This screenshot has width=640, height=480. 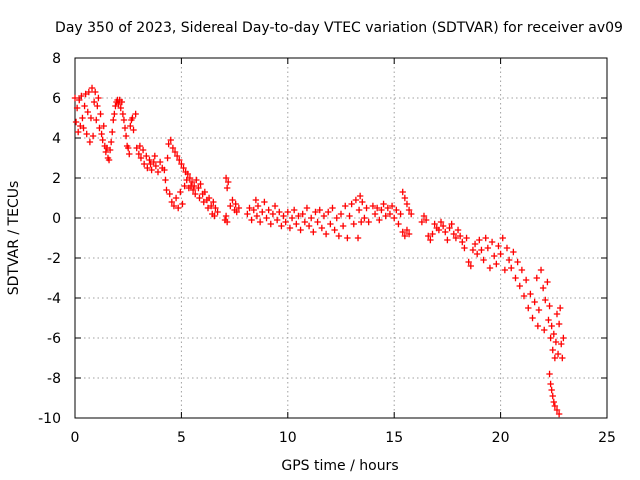 I want to click on x-tick-label: 0, so click(x=75, y=438).